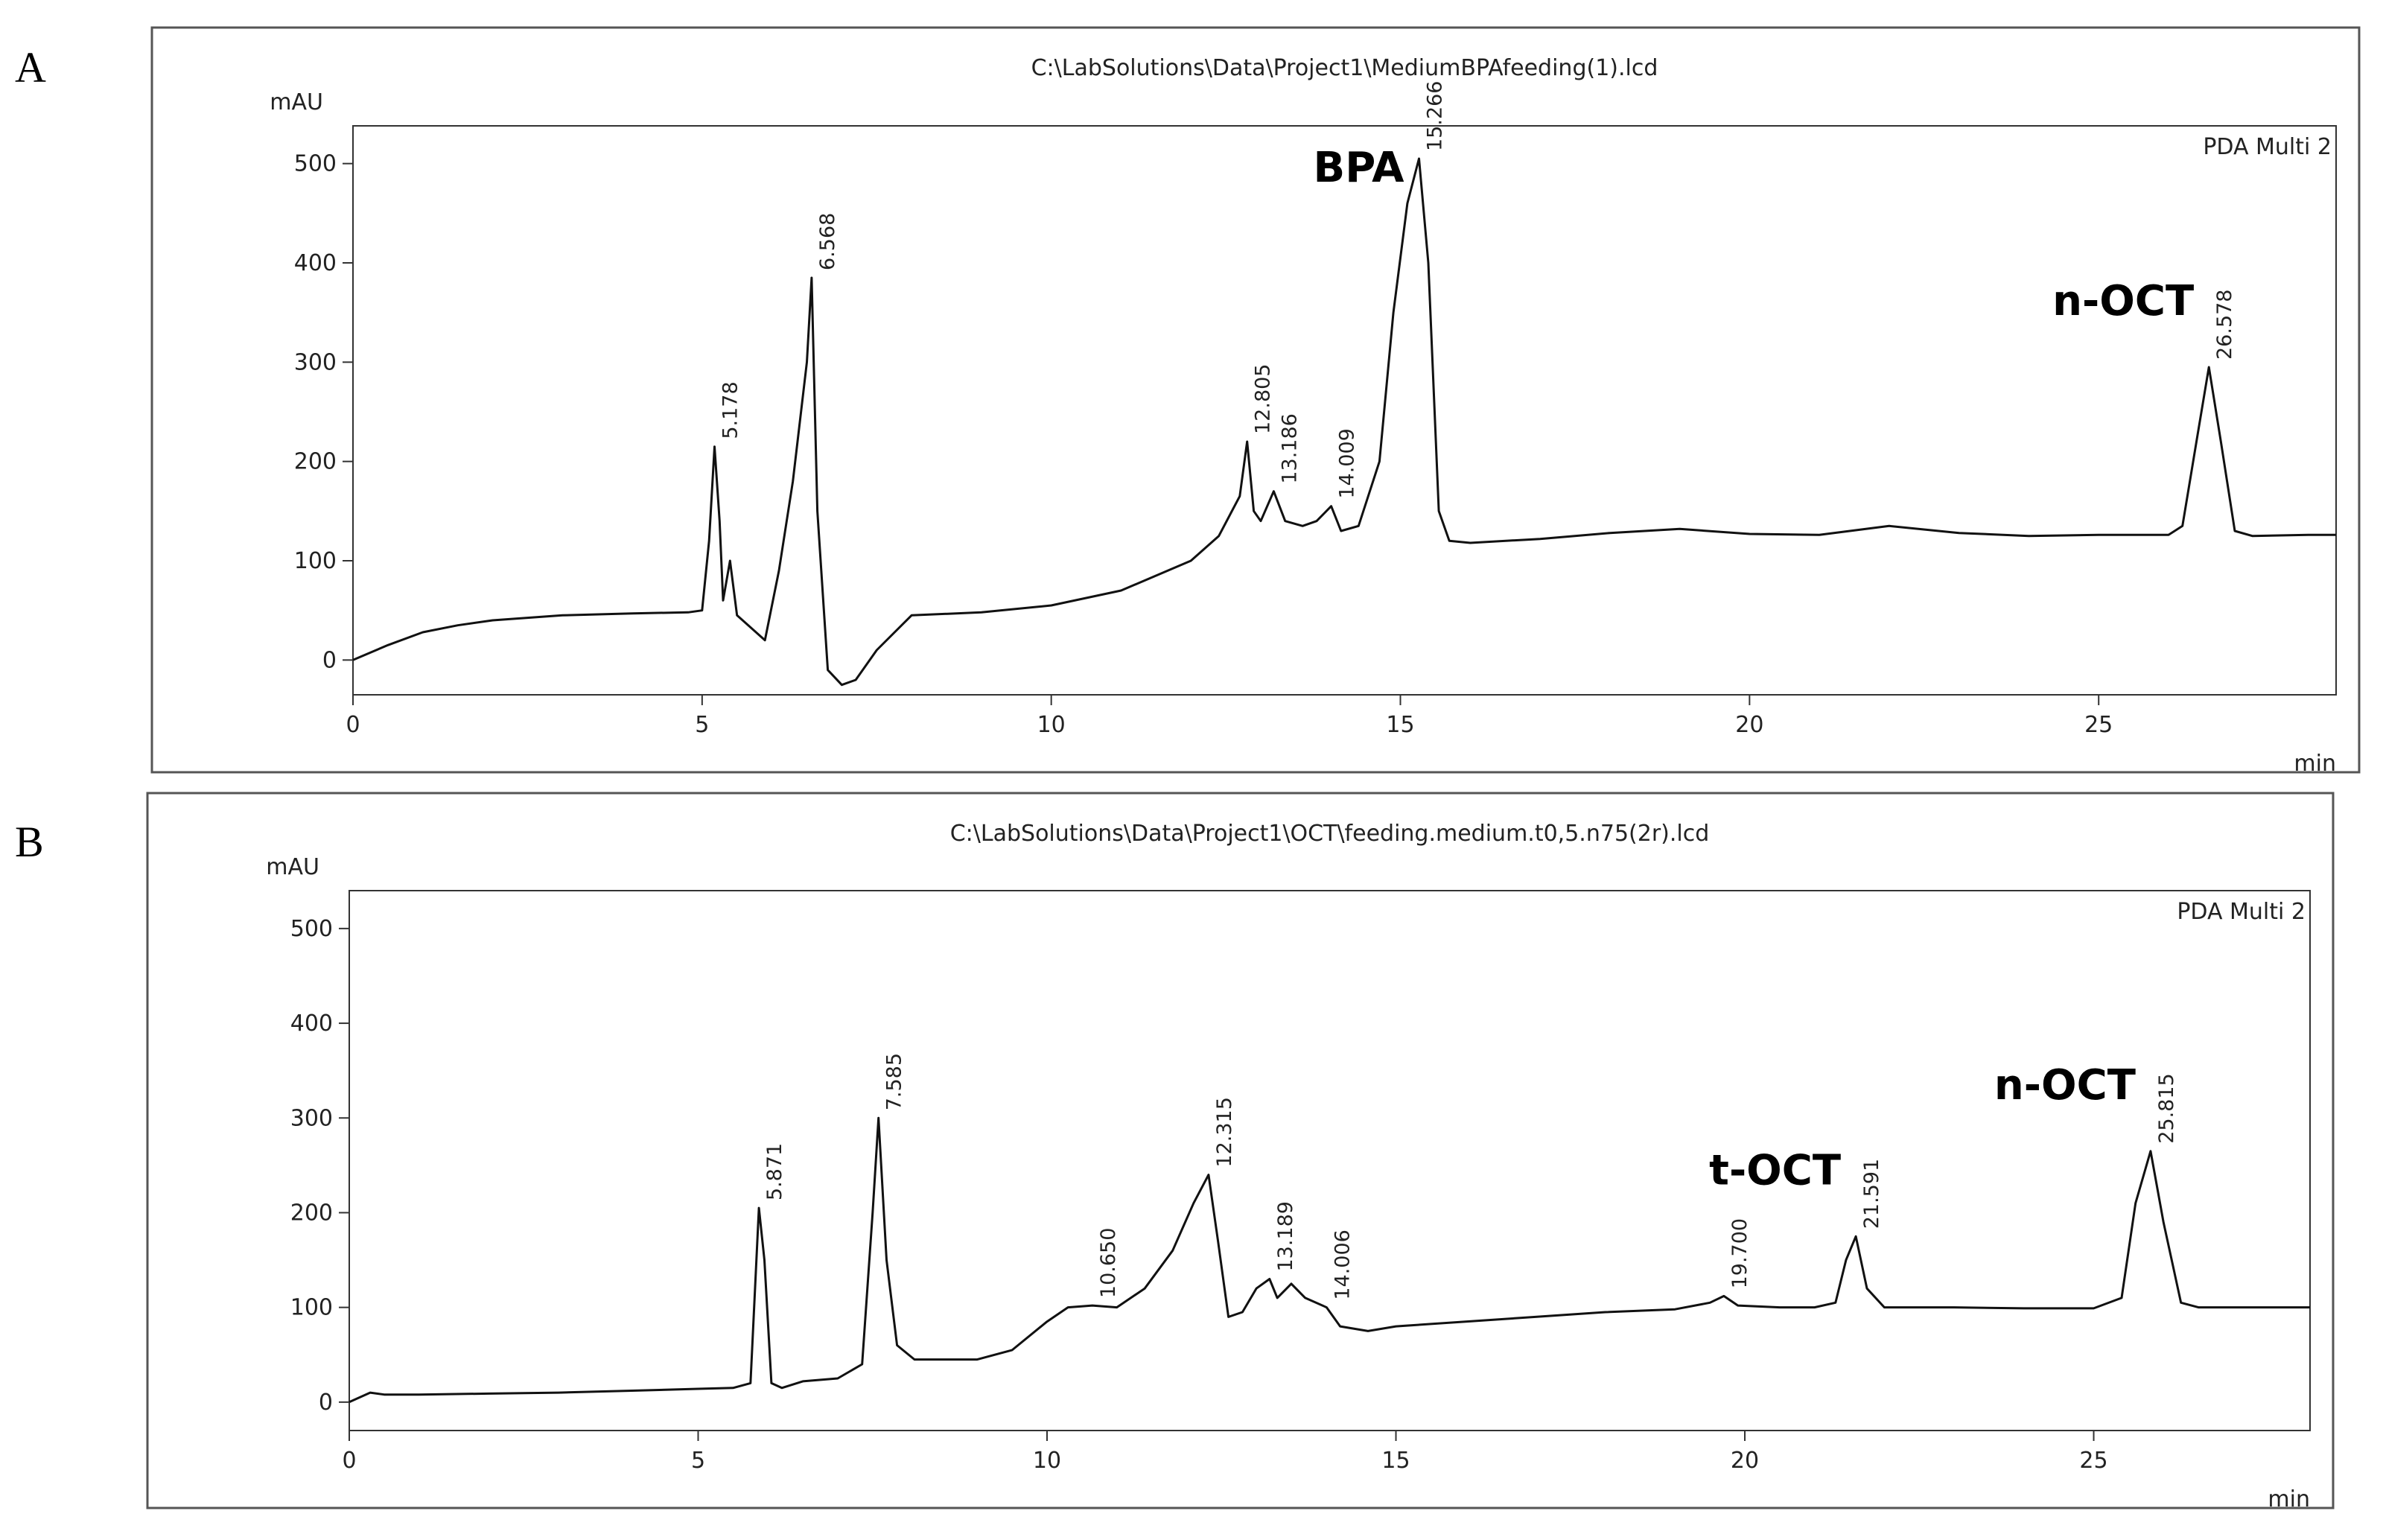 The image size is (2383, 1540). Describe the element at coordinates (1289, 448) in the screenshot. I see `peak-label: 13.186` at that location.